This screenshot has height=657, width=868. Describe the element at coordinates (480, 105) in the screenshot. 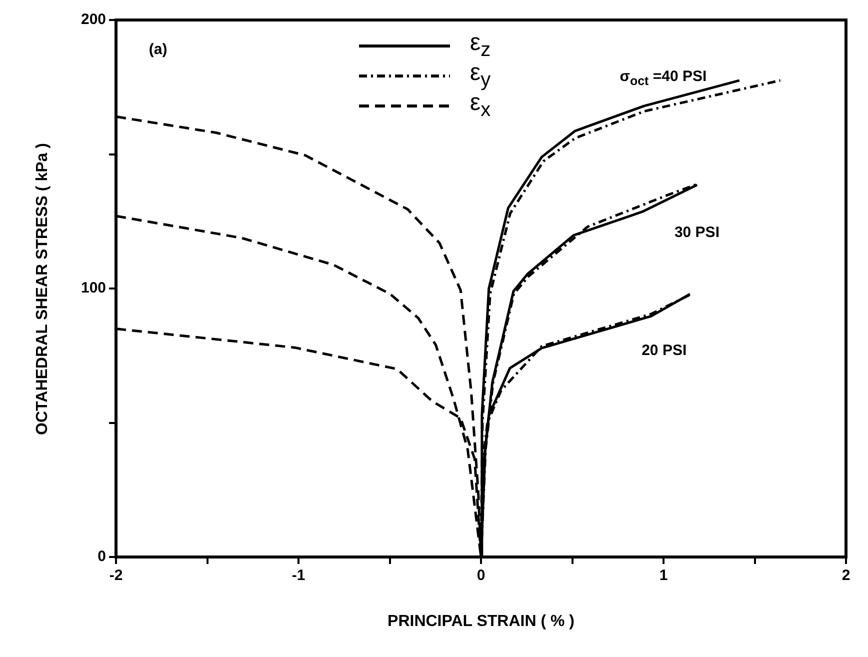

I see `legend-label: ε$_{x}$` at that location.